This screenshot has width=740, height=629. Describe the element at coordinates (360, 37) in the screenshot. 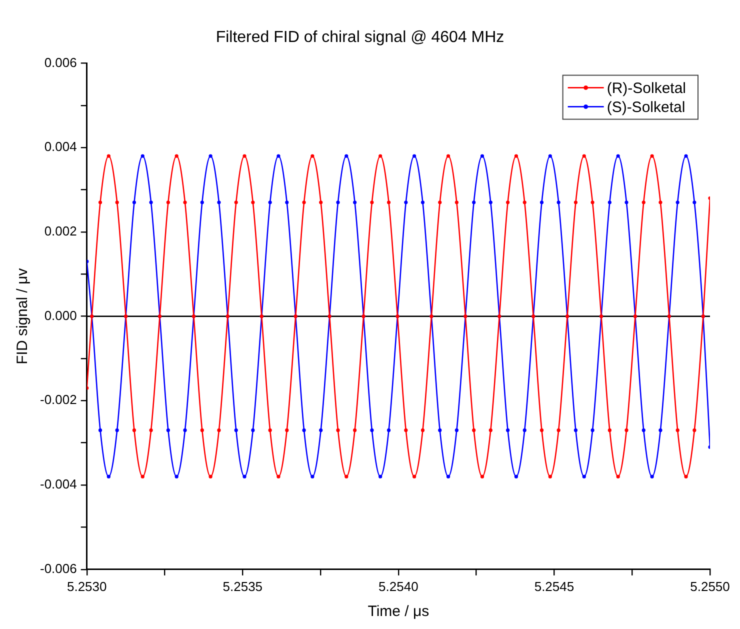

I see `chart-title: Filtered FID of chiral signal @ 4604 MHz` at that location.